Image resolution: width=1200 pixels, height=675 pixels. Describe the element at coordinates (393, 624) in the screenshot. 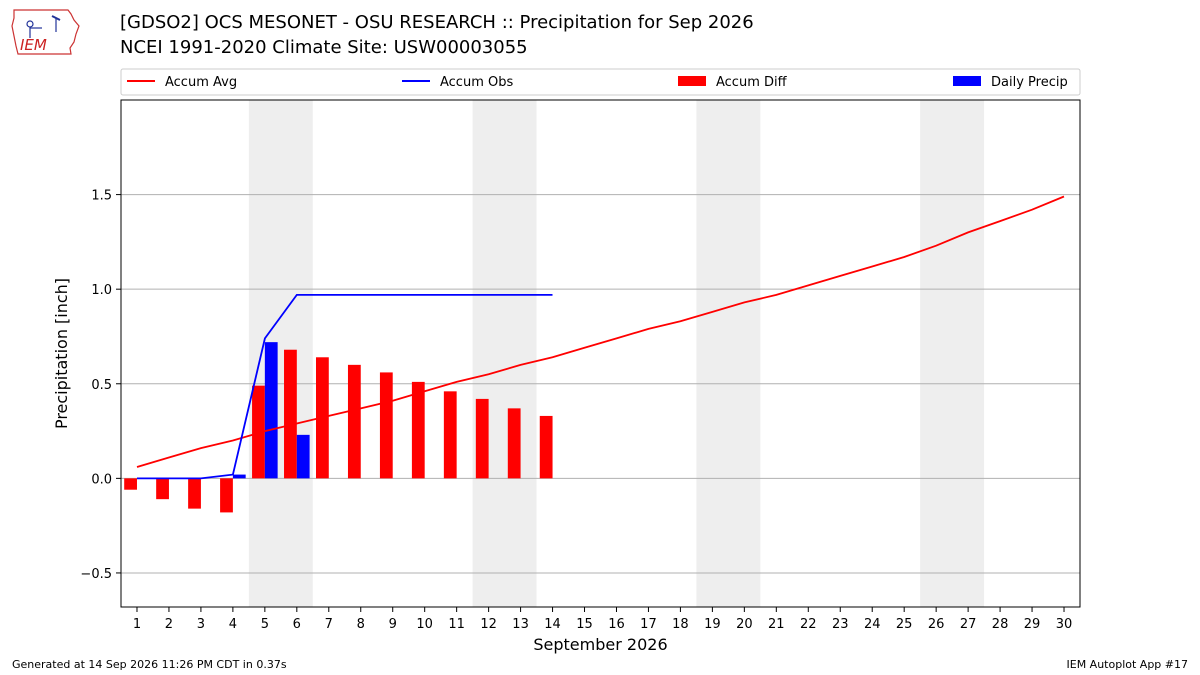

I see `x-tick-label: 9` at that location.